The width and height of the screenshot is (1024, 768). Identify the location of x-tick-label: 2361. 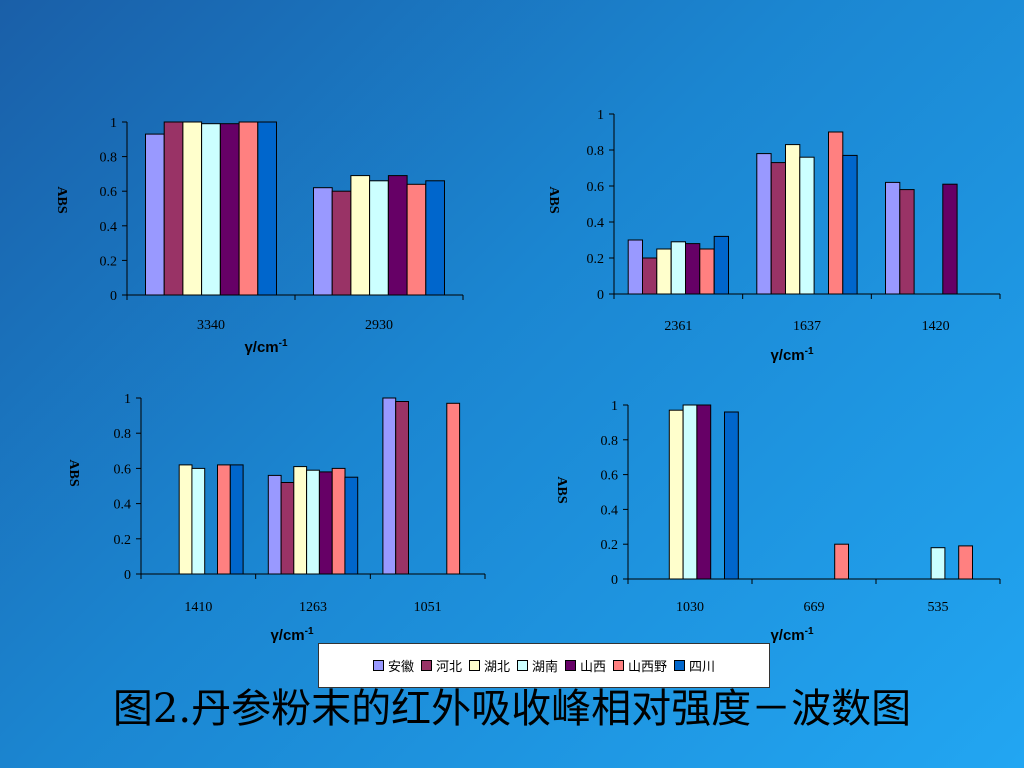
(678, 326).